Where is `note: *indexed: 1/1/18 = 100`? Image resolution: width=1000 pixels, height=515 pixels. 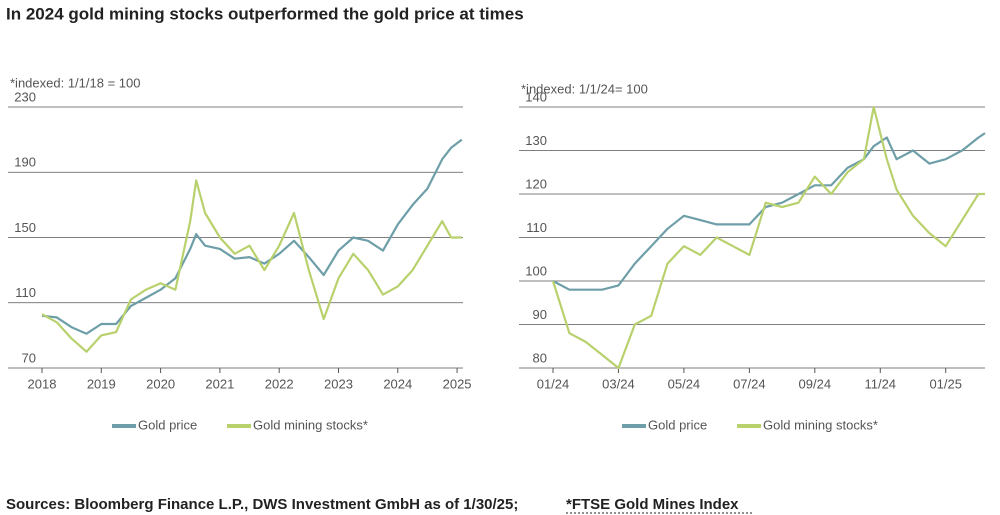 note: *indexed: 1/1/18 = 100 is located at coordinates (75, 82).